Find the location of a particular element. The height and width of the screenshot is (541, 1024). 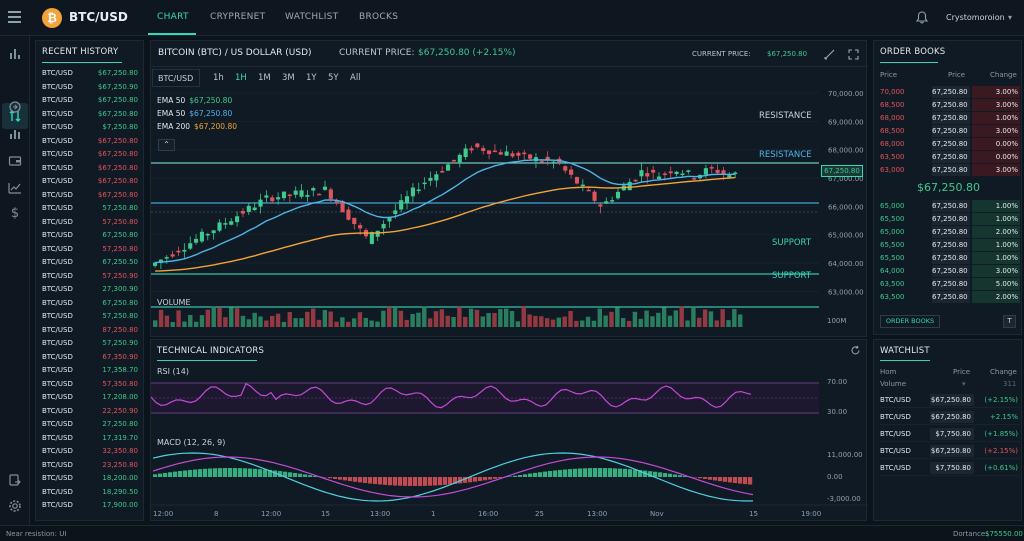

list-item: BTC/USD 57,350.80 is located at coordinates (90, 384).